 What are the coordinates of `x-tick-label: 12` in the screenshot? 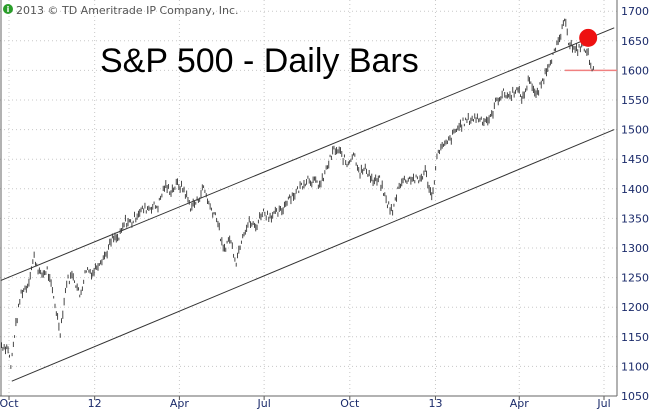 It's located at (95, 403).